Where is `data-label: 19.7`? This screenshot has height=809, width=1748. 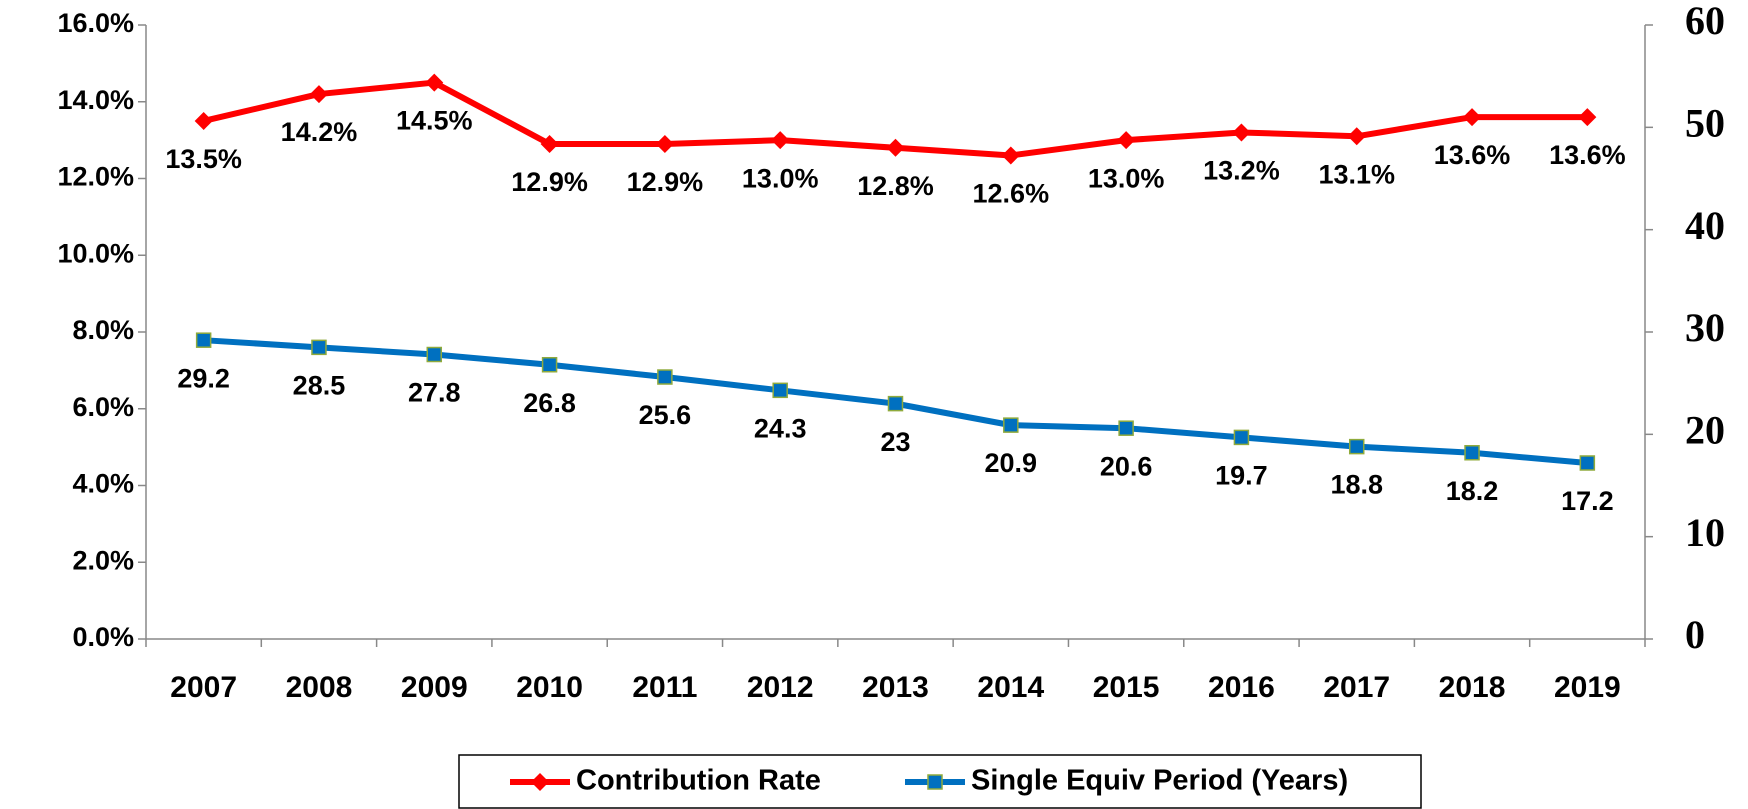 data-label: 19.7 is located at coordinates (1241, 476).